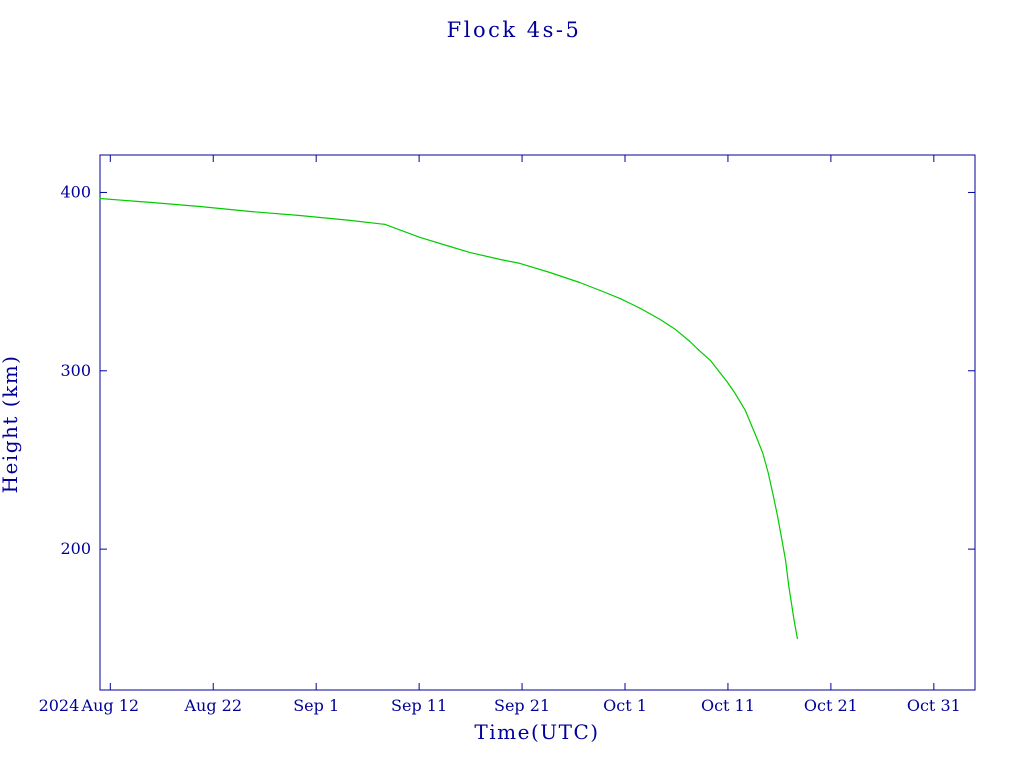  I want to click on x-tick-label: Aug 22, so click(212, 705).